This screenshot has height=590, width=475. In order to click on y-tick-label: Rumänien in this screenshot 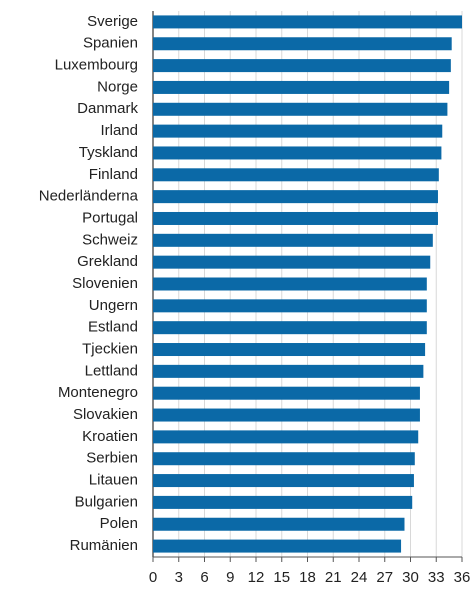, I will do `click(104, 545)`.